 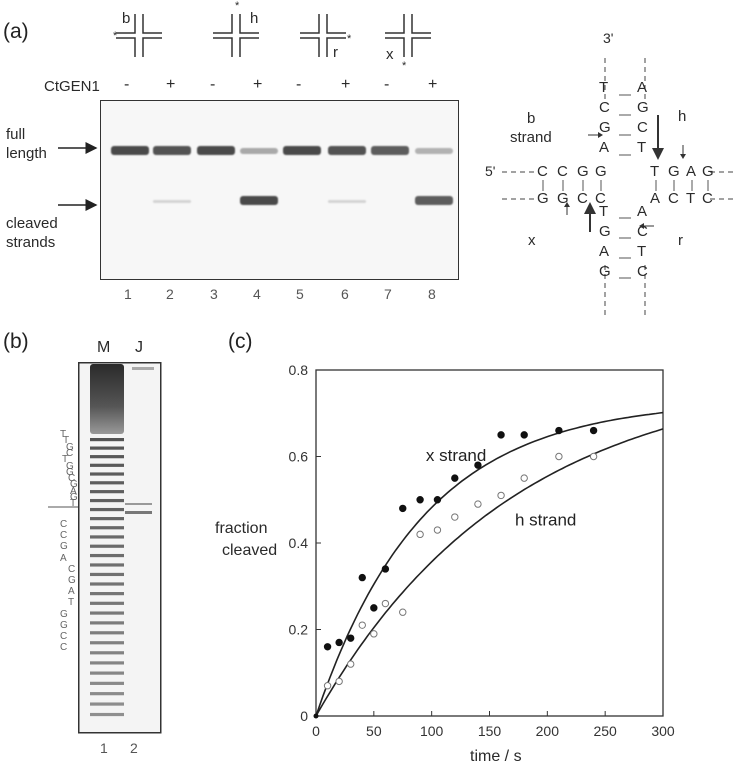 What do you see at coordinates (70, 447) in the screenshot?
I see `sequence-top-base-2: G` at bounding box center [70, 447].